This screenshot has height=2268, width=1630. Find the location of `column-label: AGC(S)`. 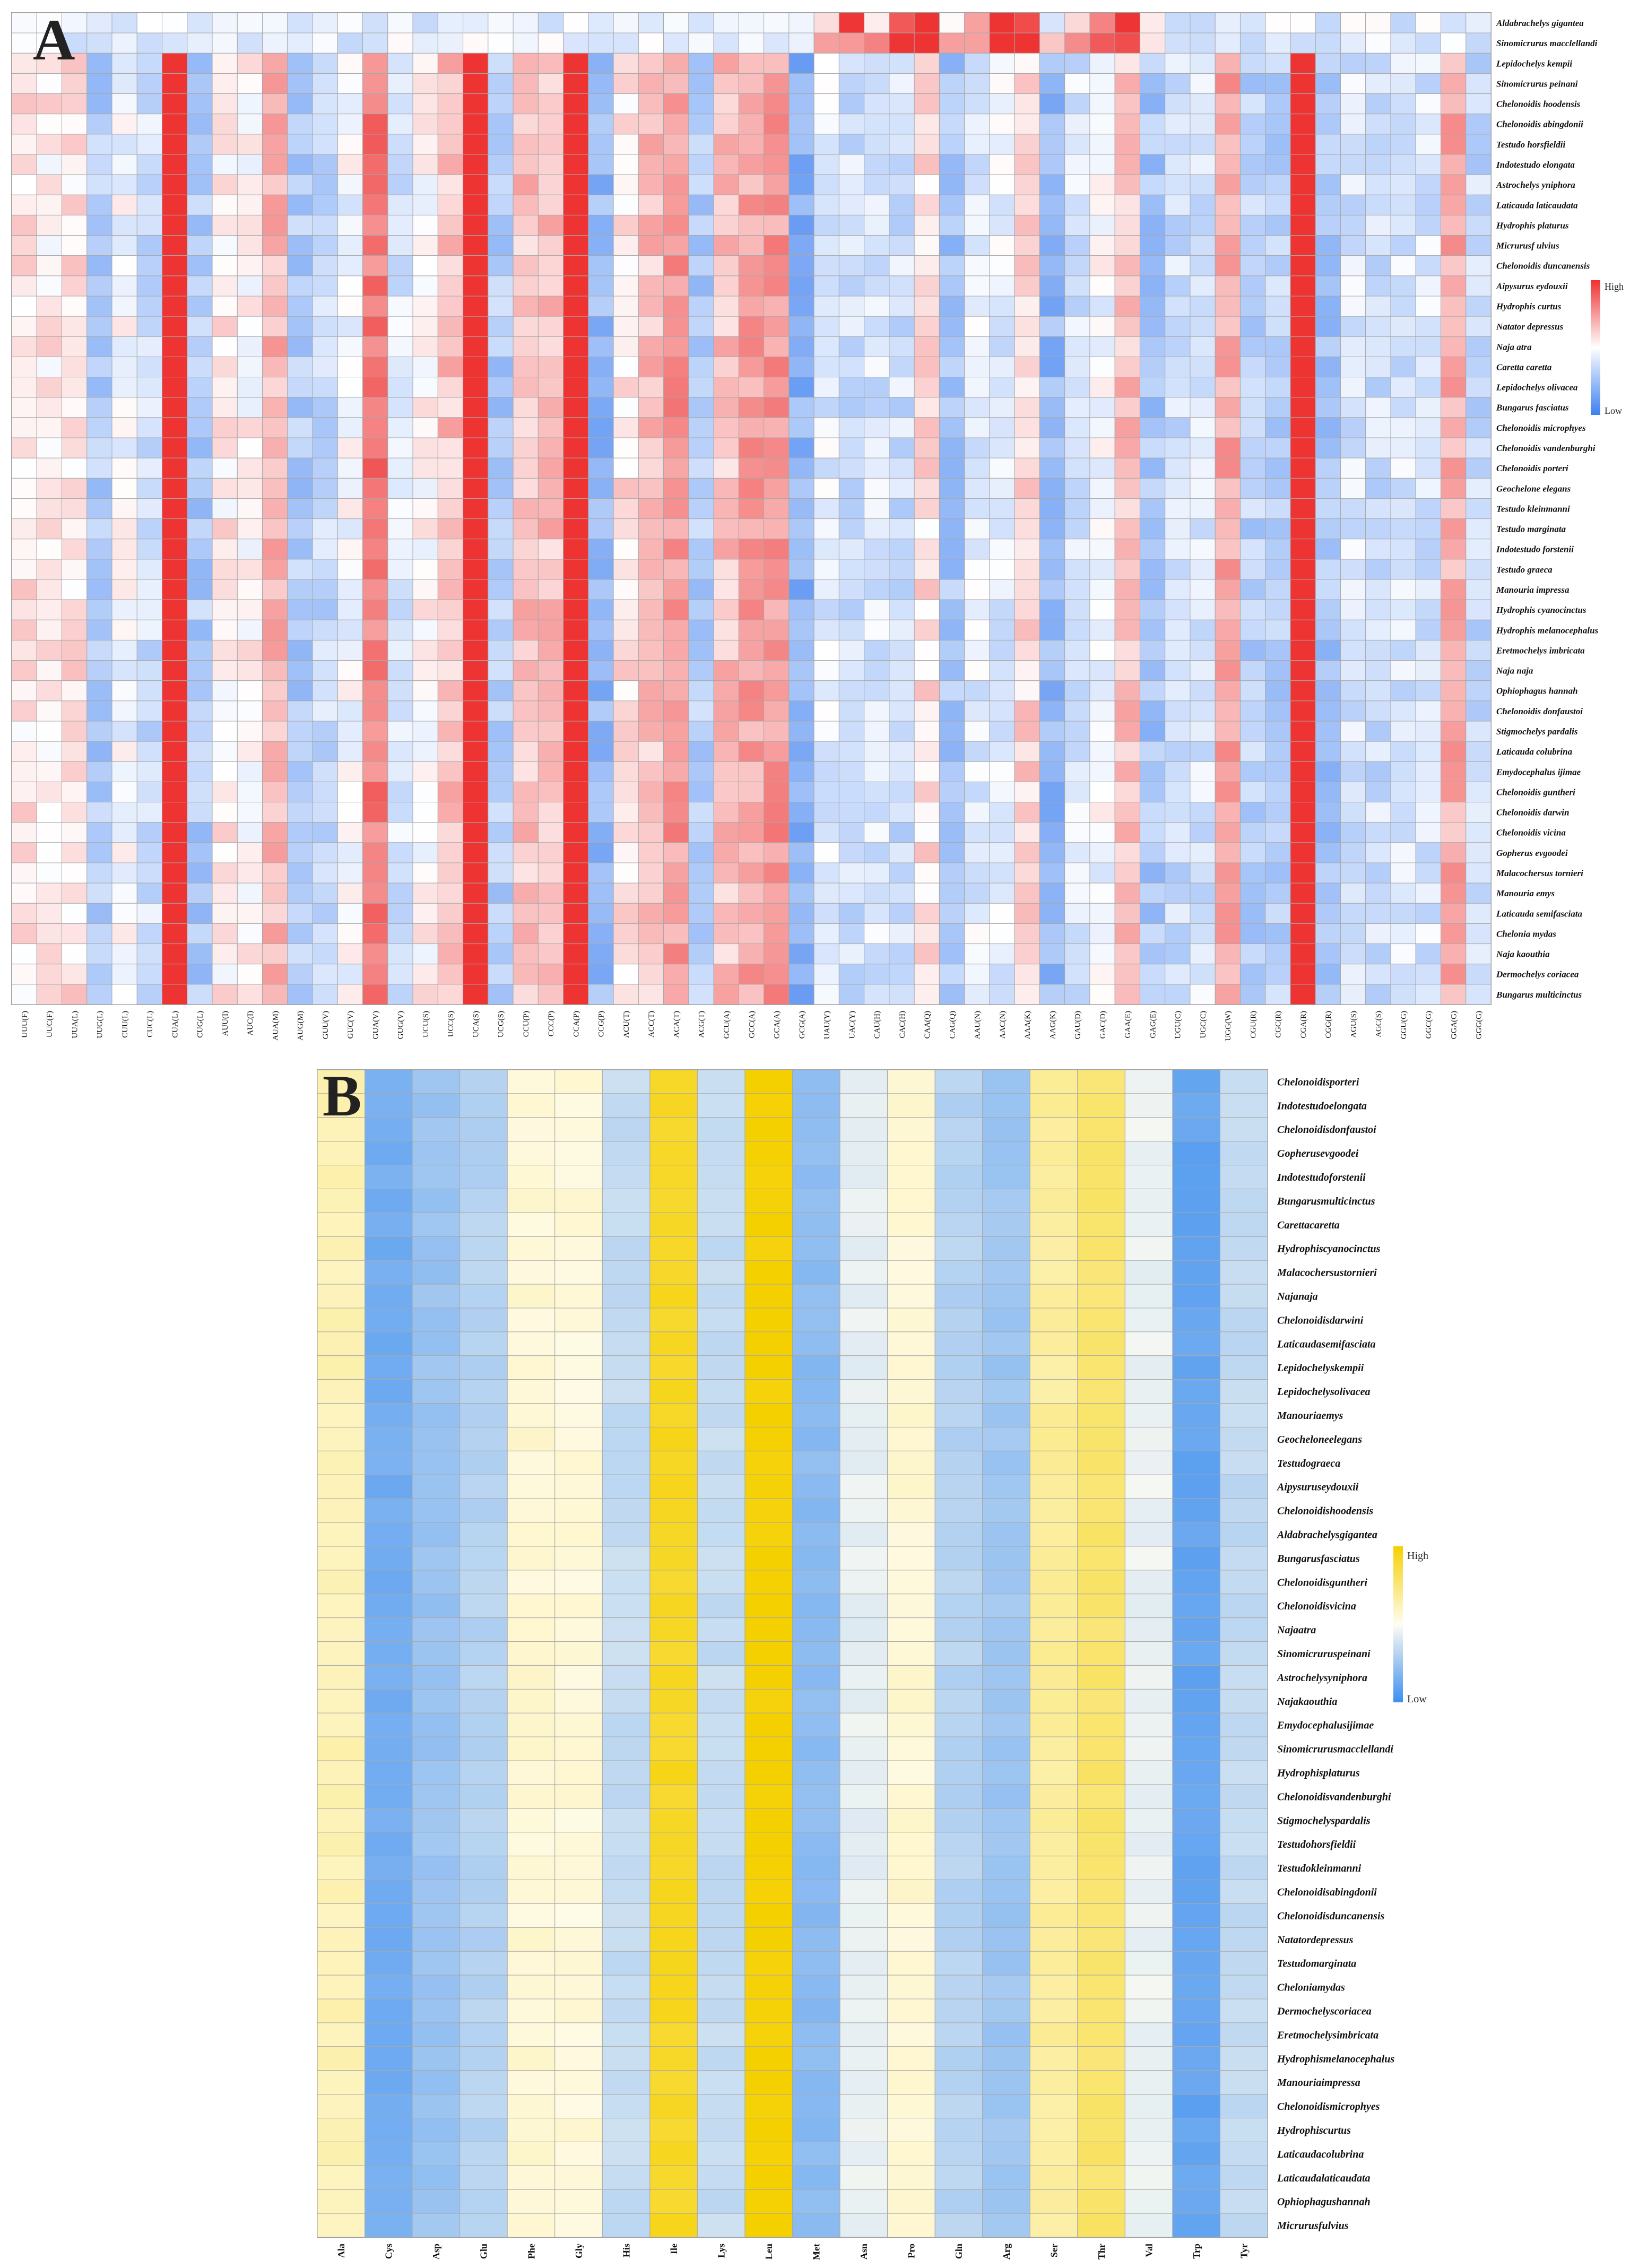

column-label: AGC(S) is located at coordinates (1379, 1024).